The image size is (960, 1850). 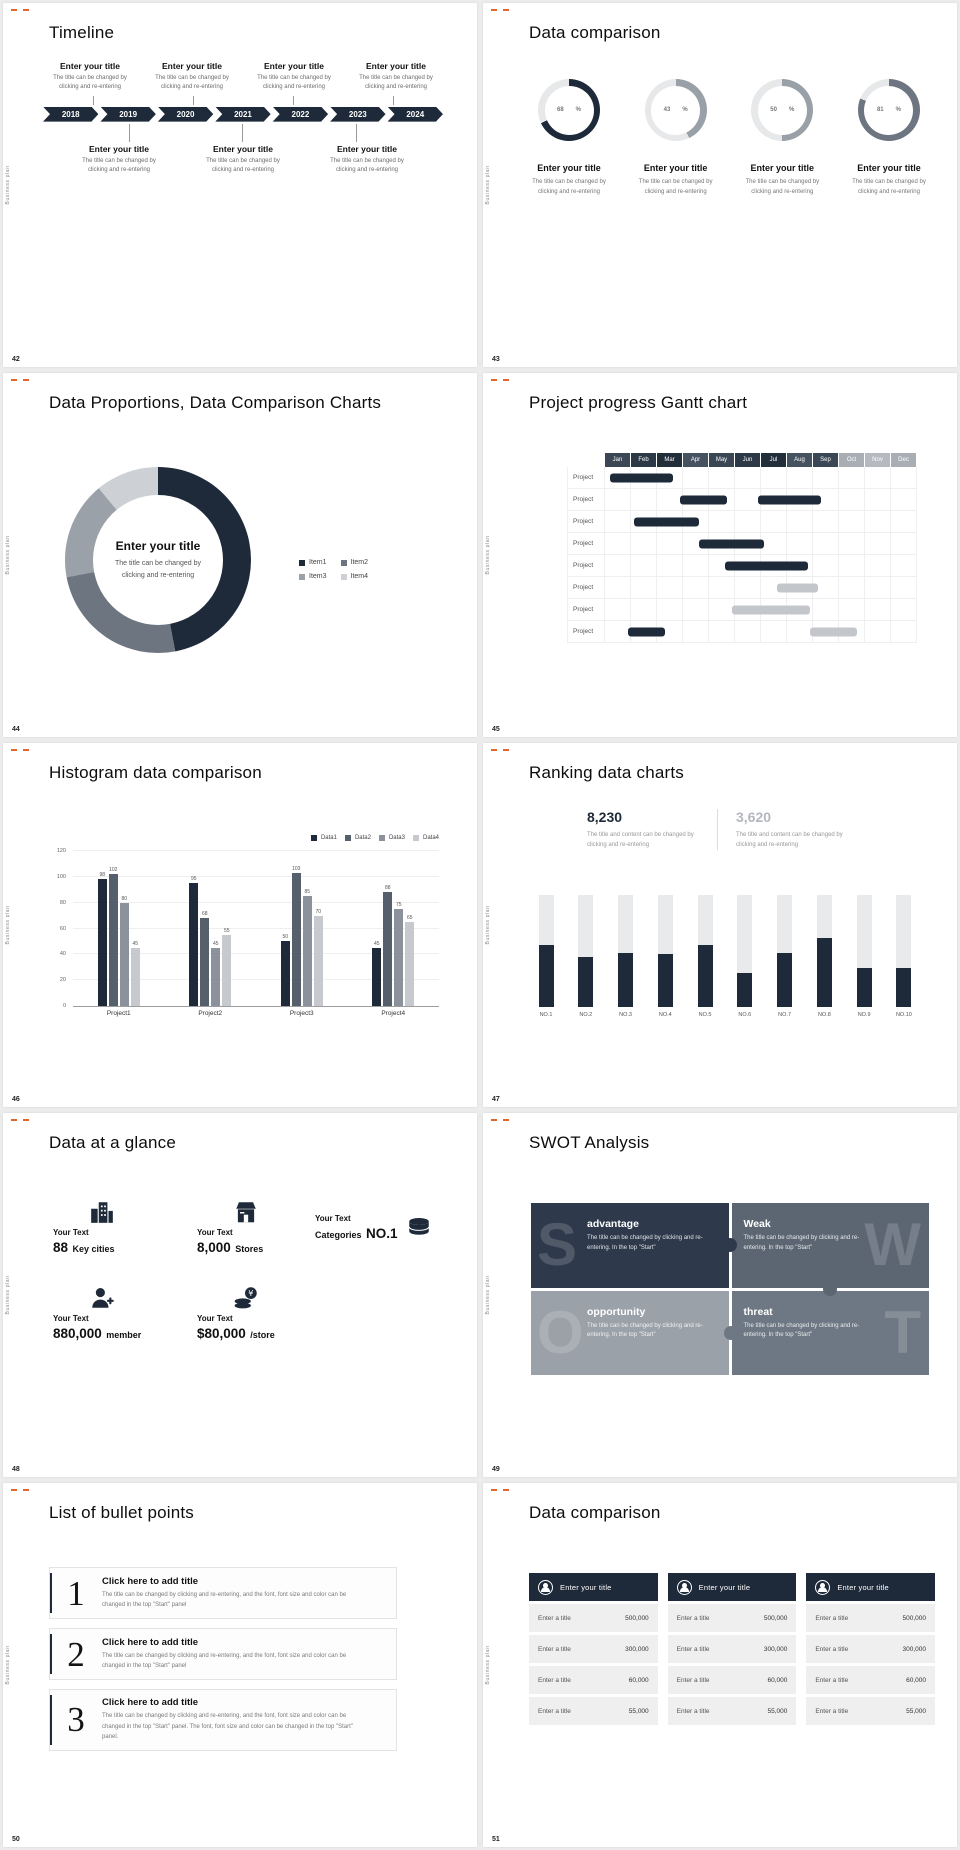 What do you see at coordinates (415, 114) in the screenshot?
I see `timeline-year: 2024` at bounding box center [415, 114].